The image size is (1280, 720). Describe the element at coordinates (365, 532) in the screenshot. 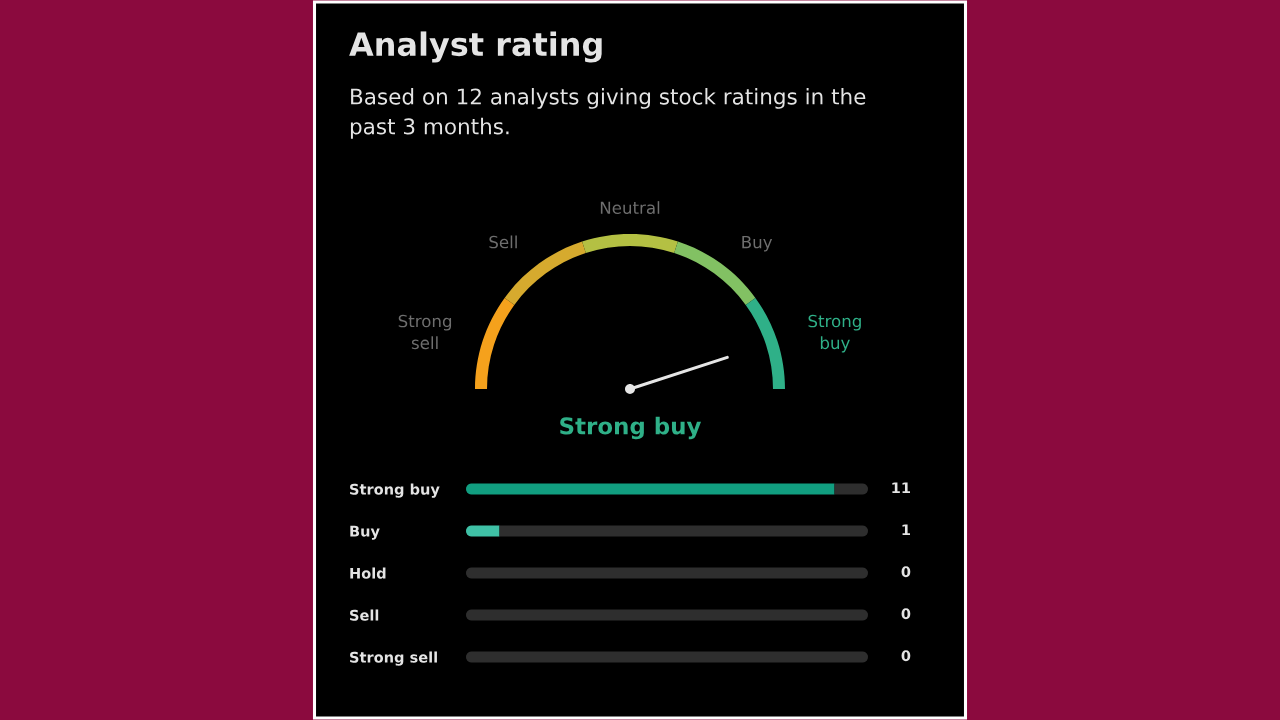

I see `y-tick-label: Buy` at that location.